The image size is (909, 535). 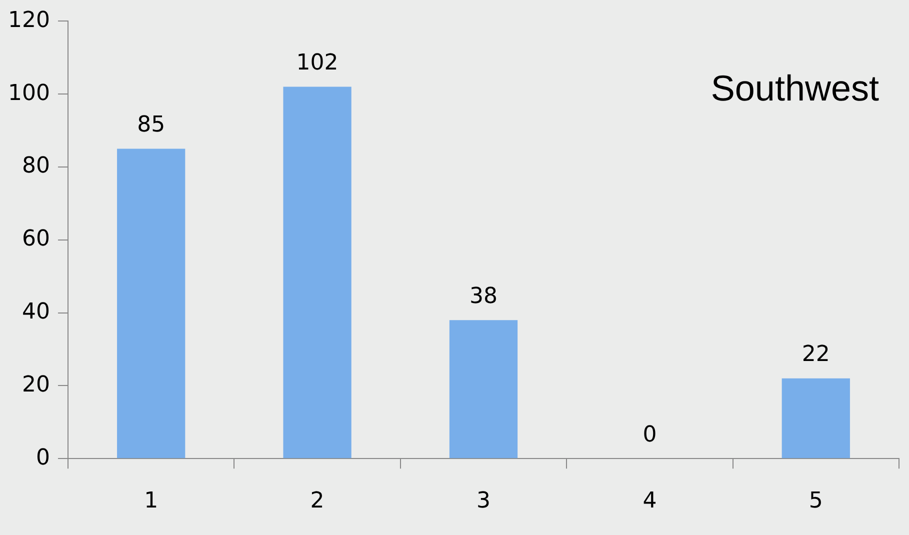 What do you see at coordinates (815, 501) in the screenshot?
I see `x-tick-label: 5` at bounding box center [815, 501].